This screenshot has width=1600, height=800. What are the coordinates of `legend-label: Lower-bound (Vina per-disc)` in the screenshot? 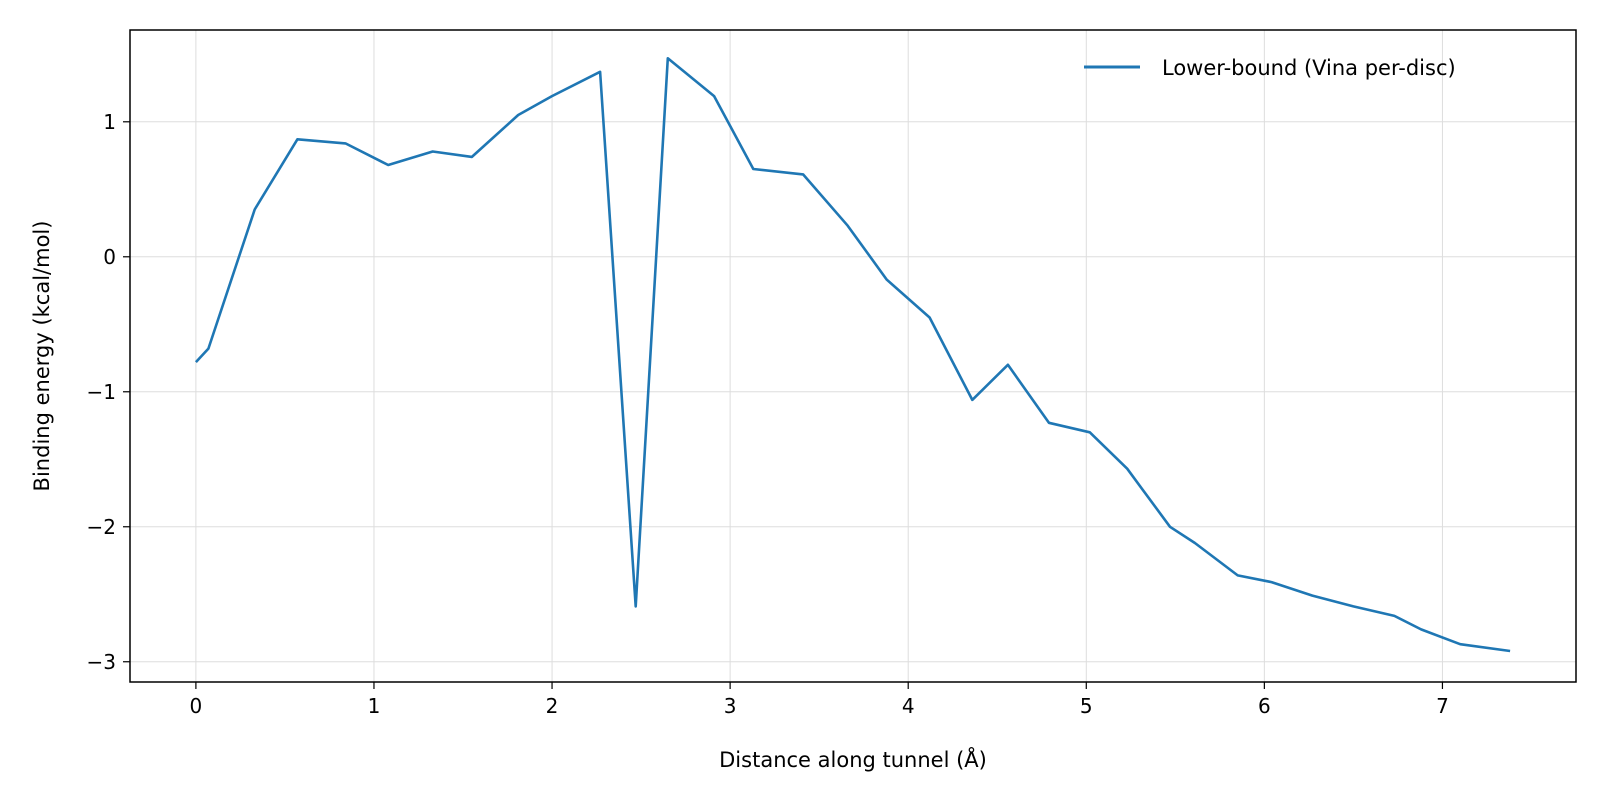 It's located at (1309, 68).